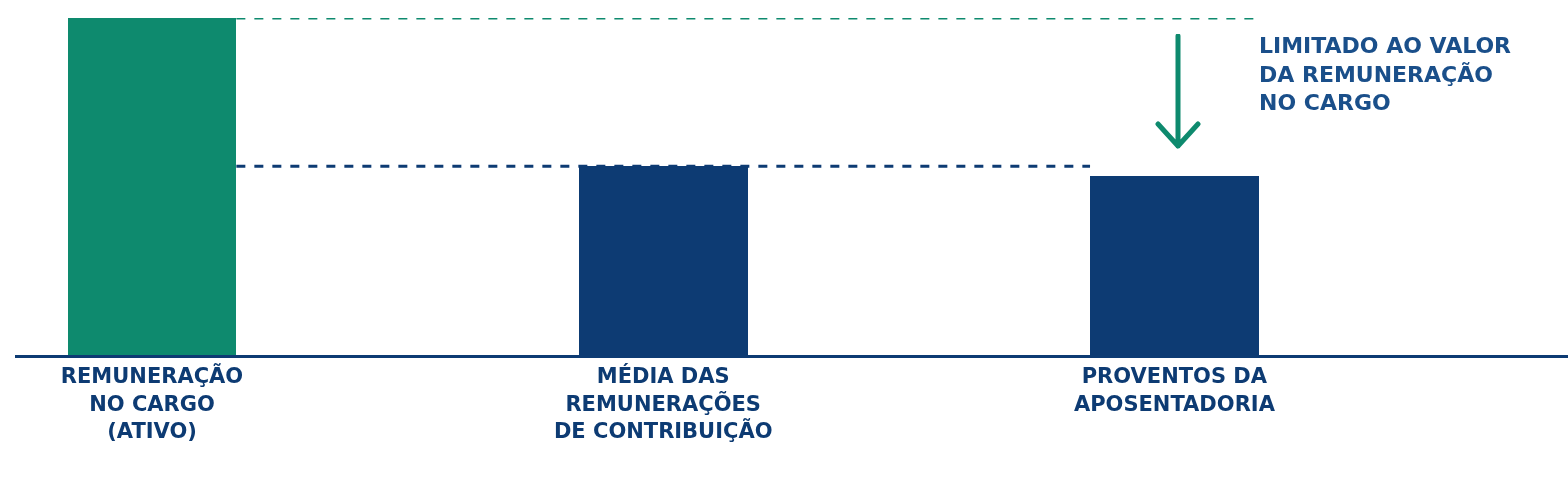 The height and width of the screenshot is (490, 1568). I want to click on x-tick-label: PROVENTOS DA APOSENTADORIA, so click(1174, 390).